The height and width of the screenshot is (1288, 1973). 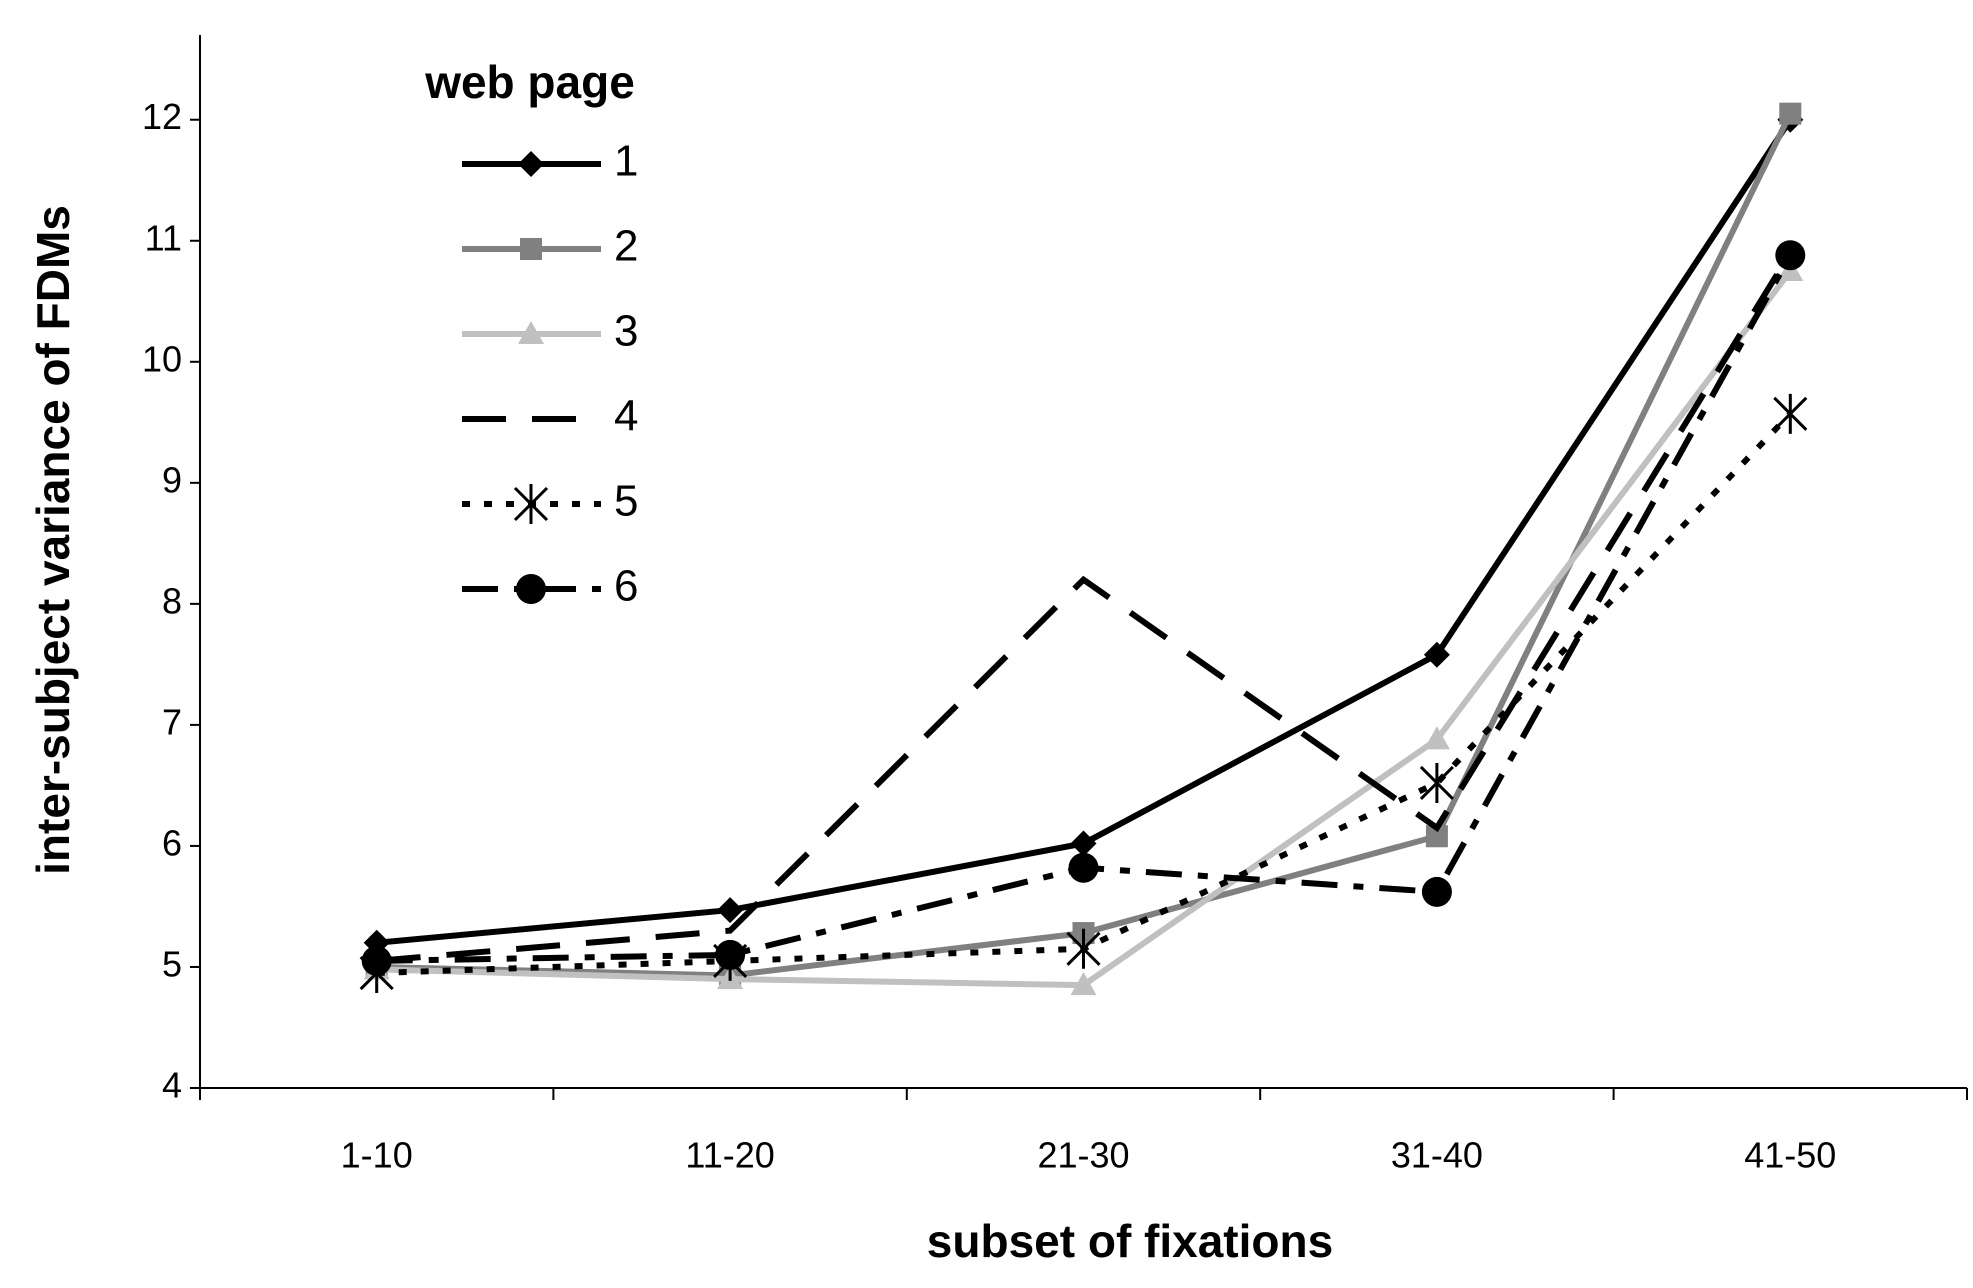 I want to click on y-tick-label: 5, so click(x=172, y=963).